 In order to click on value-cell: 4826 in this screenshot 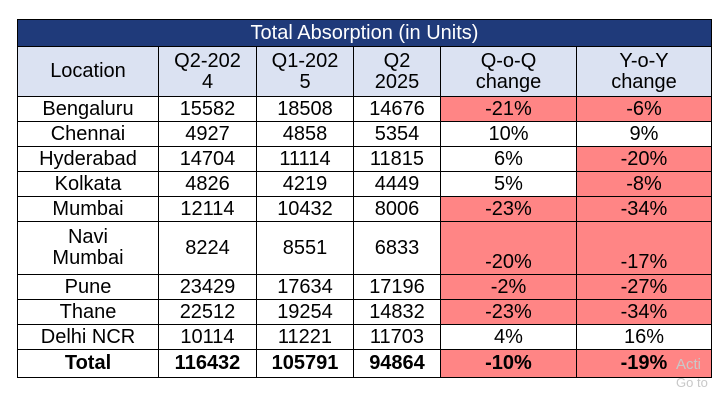, I will do `click(207, 184)`.